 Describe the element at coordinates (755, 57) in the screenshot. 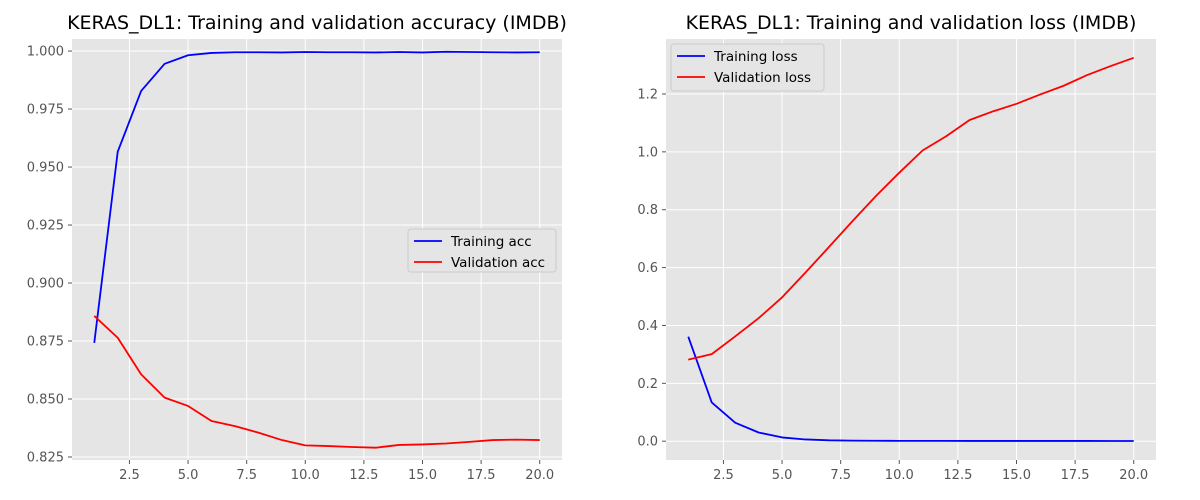

I see `legend-label: Training loss` at that location.